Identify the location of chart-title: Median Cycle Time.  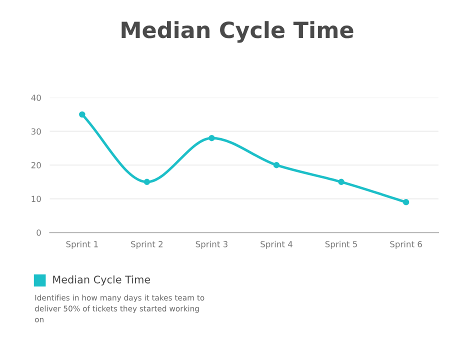
(238, 32).